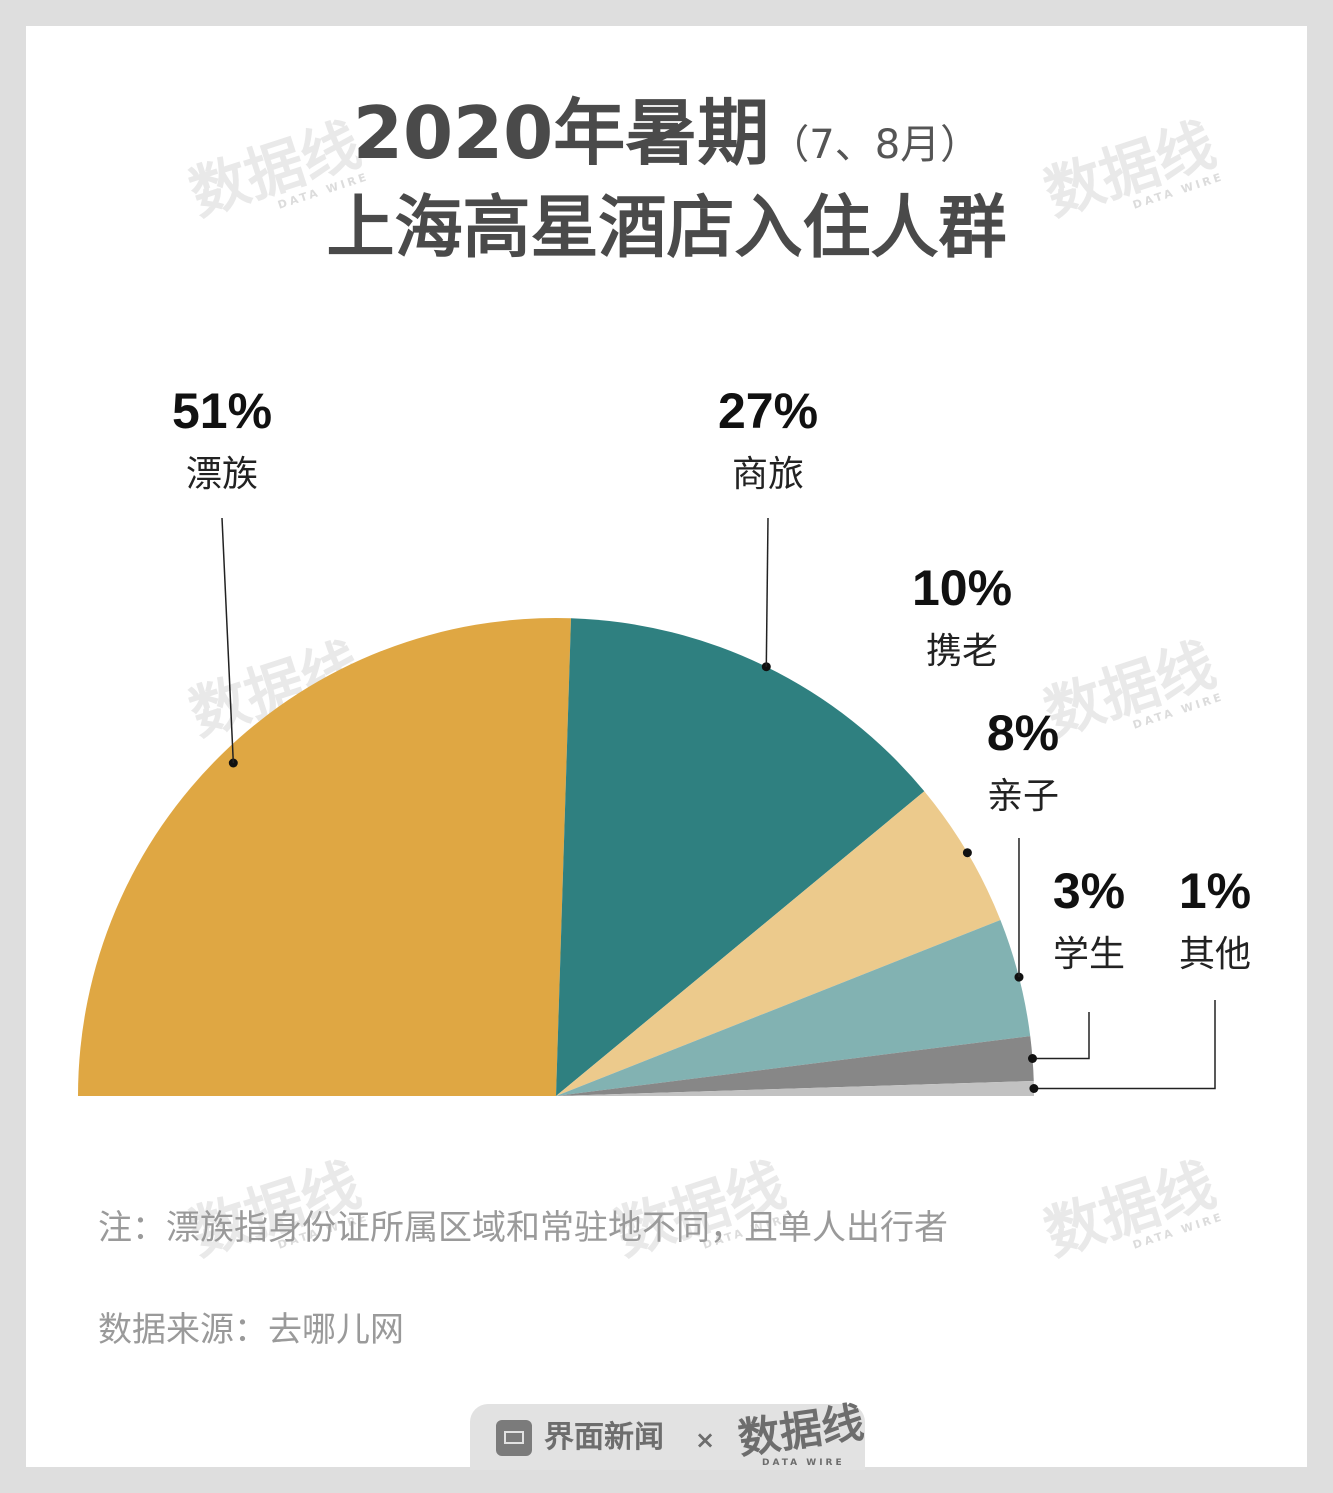  Describe the element at coordinates (1023, 796) in the screenshot. I see `slice-category-label: 亲子` at that location.